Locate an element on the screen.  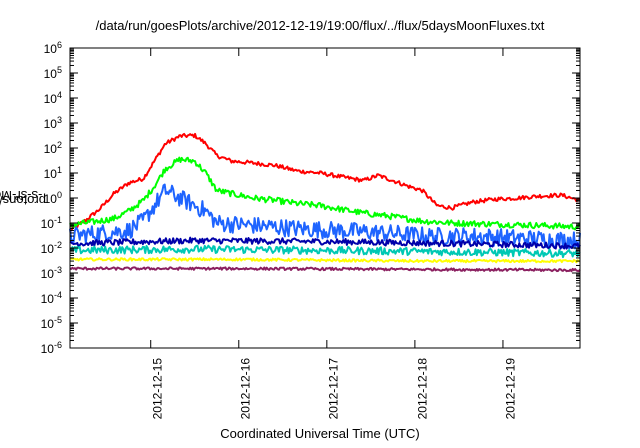
y-tick-label: 10³ is located at coordinates (52, 123).